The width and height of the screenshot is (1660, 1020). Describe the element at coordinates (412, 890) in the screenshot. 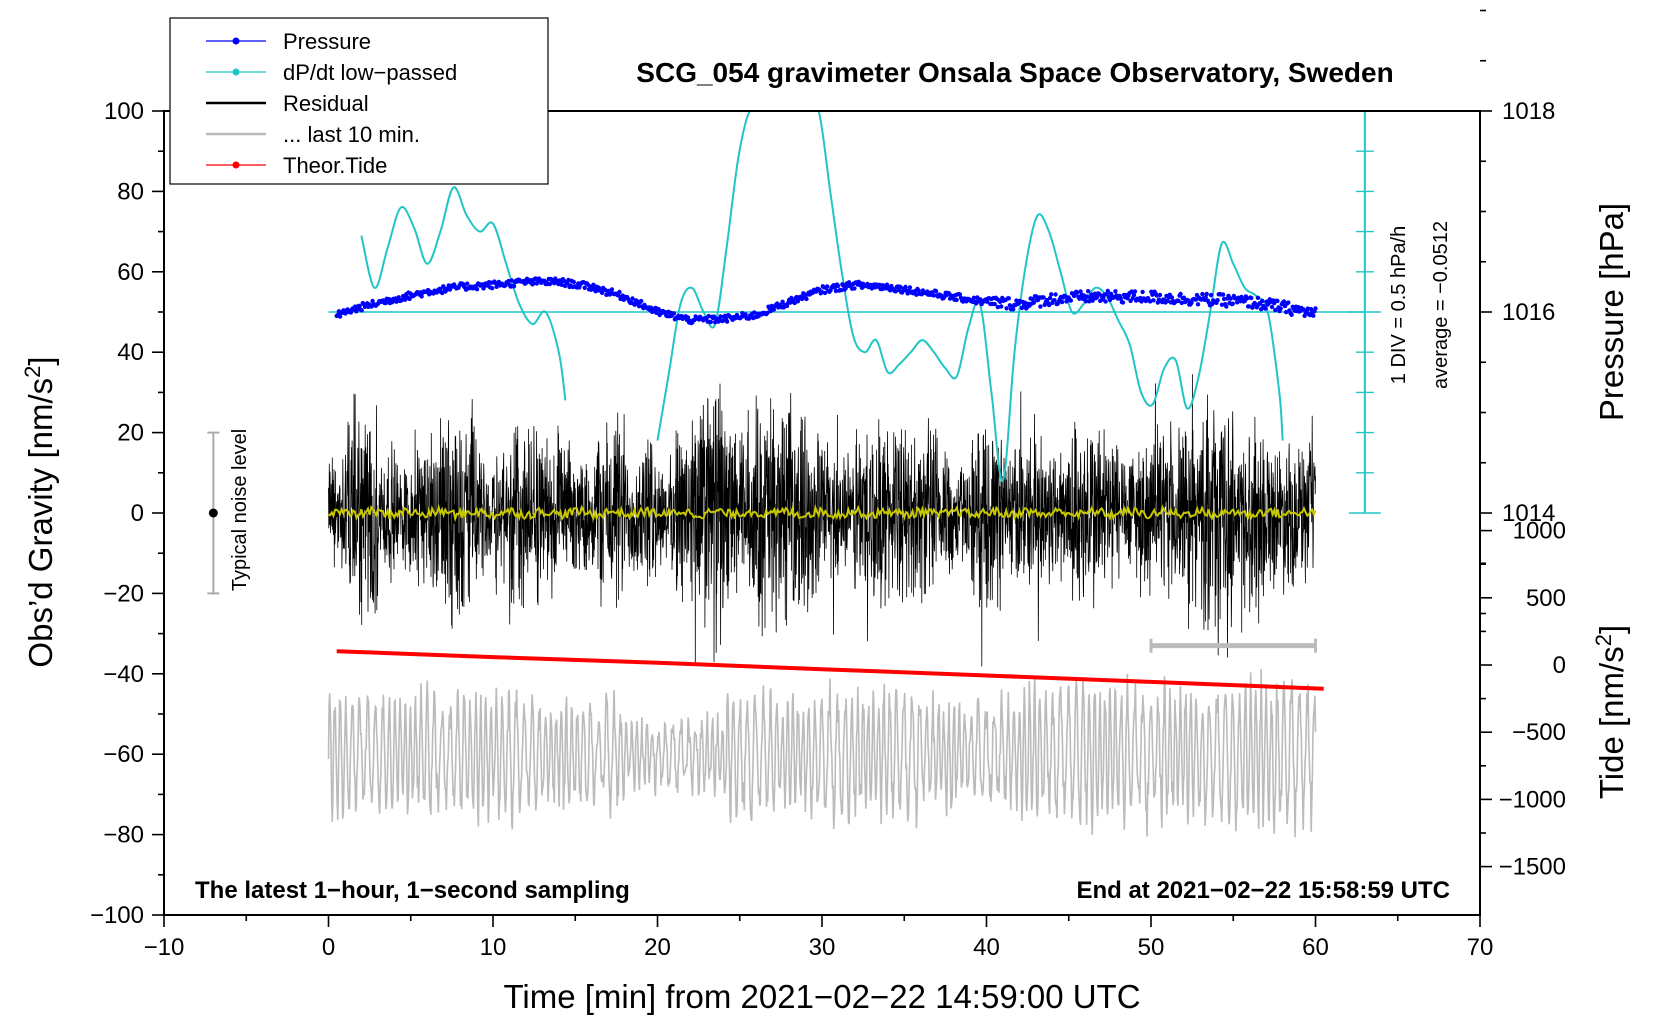

I see `bottom-left-note: The latest 1−hour, 1−second sampling` at that location.